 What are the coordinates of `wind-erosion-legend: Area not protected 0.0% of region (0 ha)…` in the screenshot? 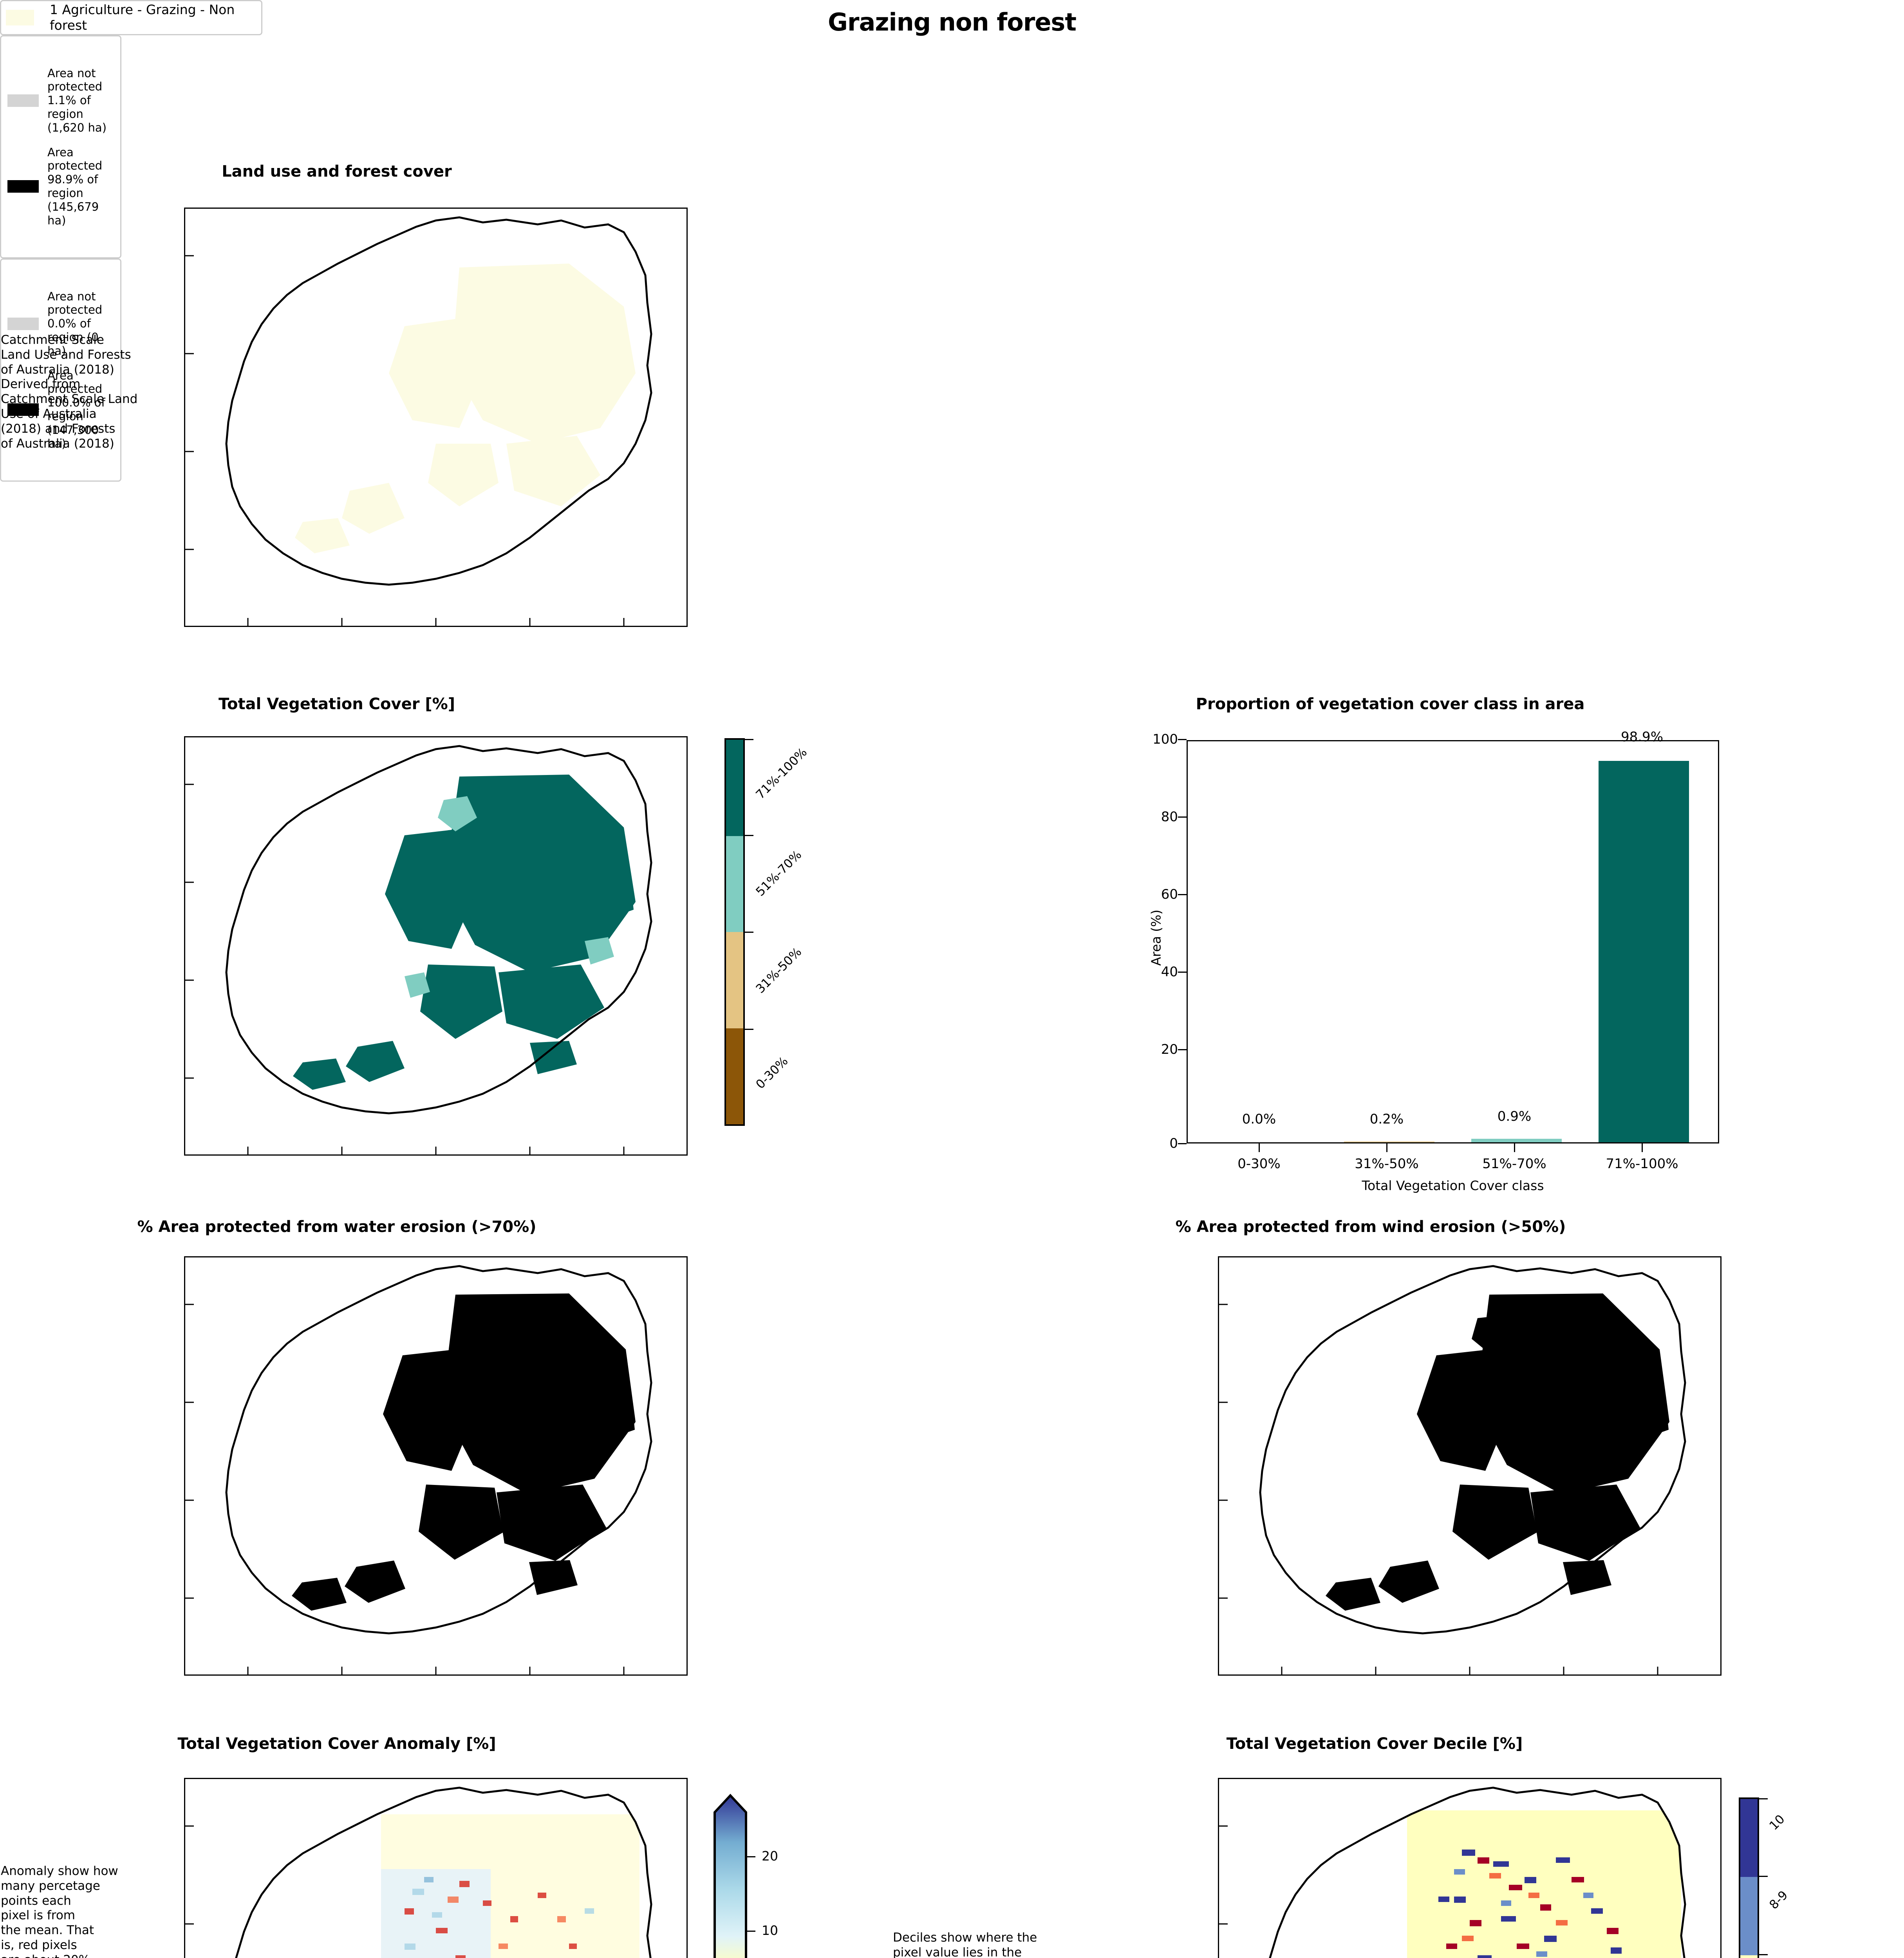 It's located at (60, 370).